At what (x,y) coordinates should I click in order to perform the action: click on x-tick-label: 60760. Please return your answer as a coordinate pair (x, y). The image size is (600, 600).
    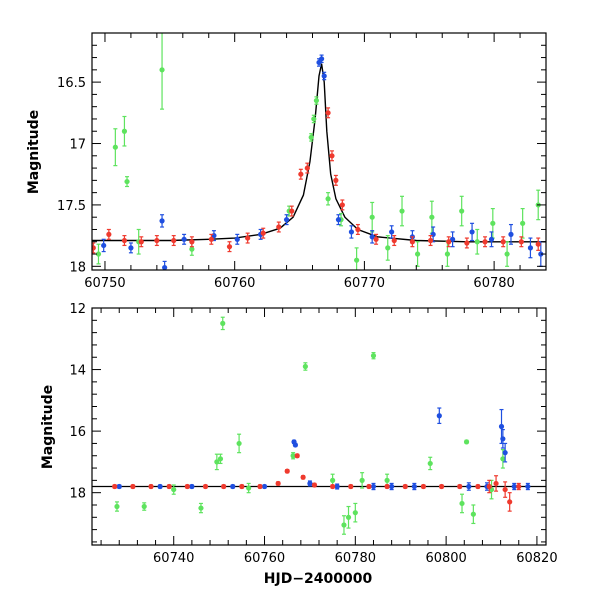
    Looking at the image, I should click on (234, 283).